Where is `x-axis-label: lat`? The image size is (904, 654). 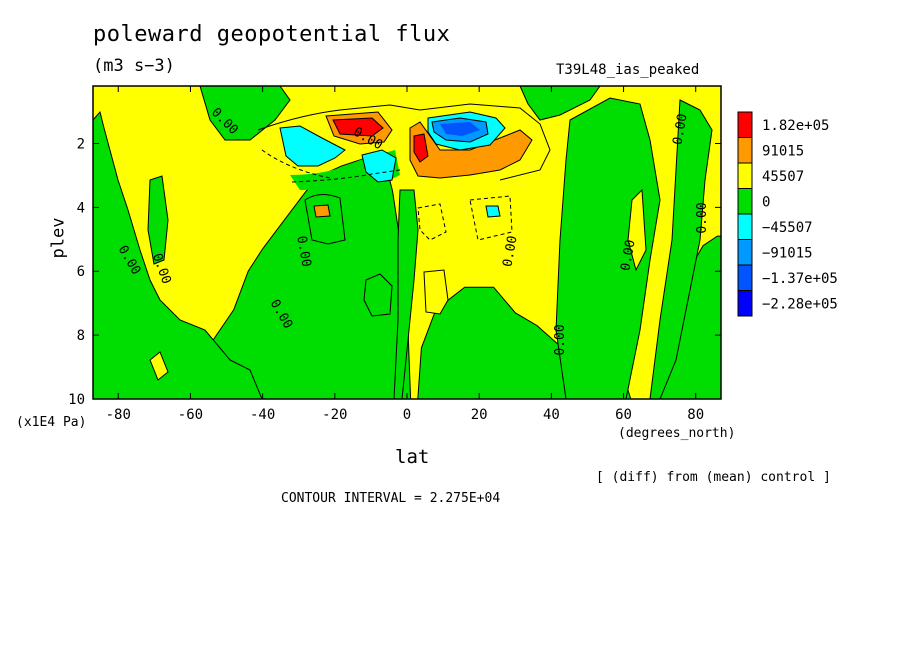
x-axis-label: lat is located at coordinates (412, 457).